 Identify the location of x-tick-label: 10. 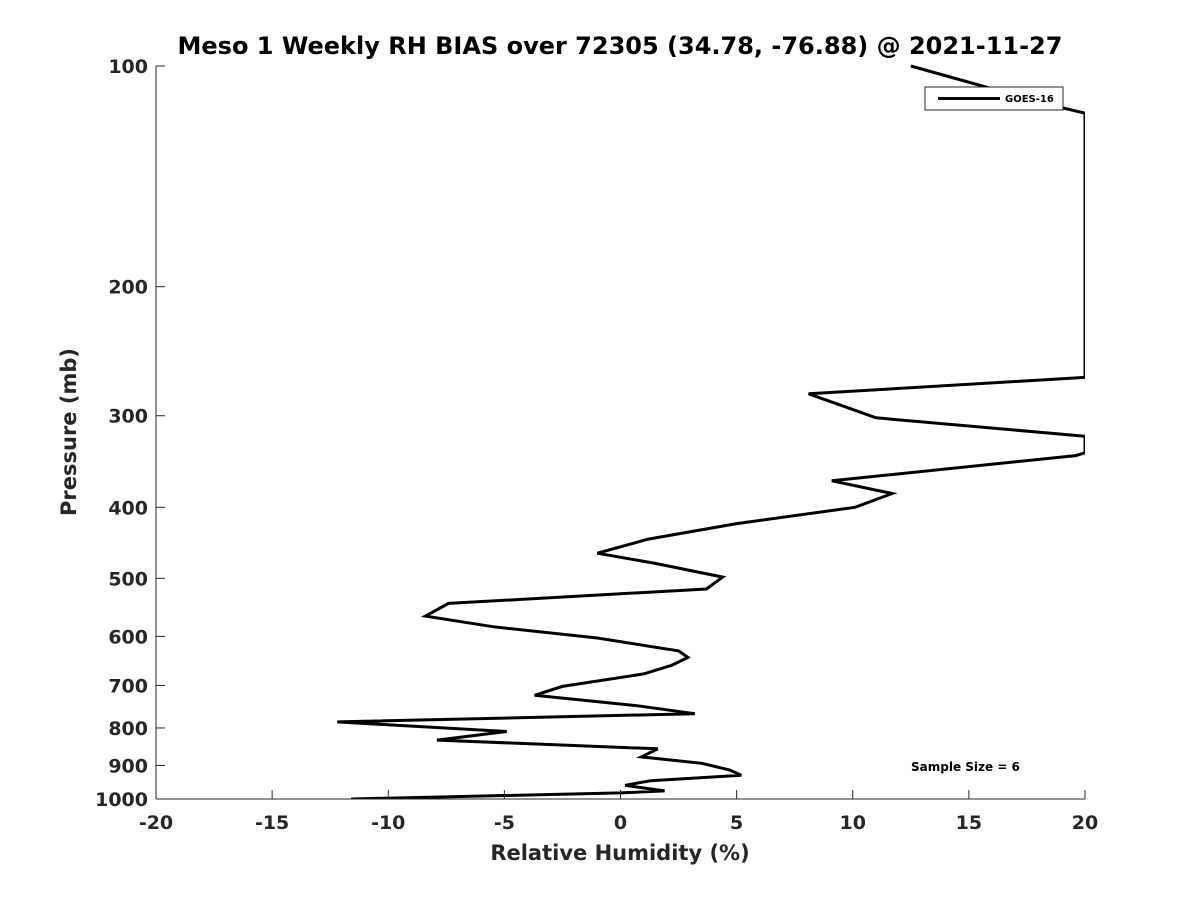
(853, 823).